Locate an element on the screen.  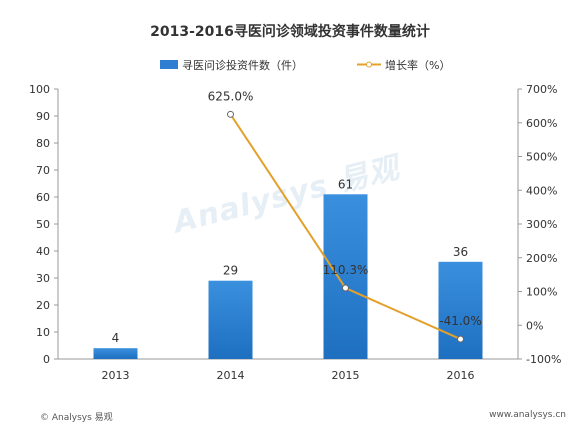
left-tick-label: 10 is located at coordinates (43, 332).